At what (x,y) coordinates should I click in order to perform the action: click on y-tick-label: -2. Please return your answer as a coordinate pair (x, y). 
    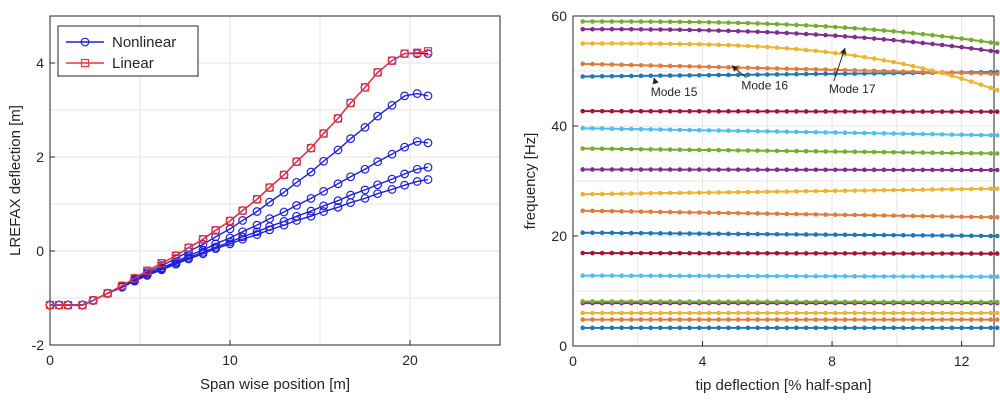
    Looking at the image, I should click on (38, 345).